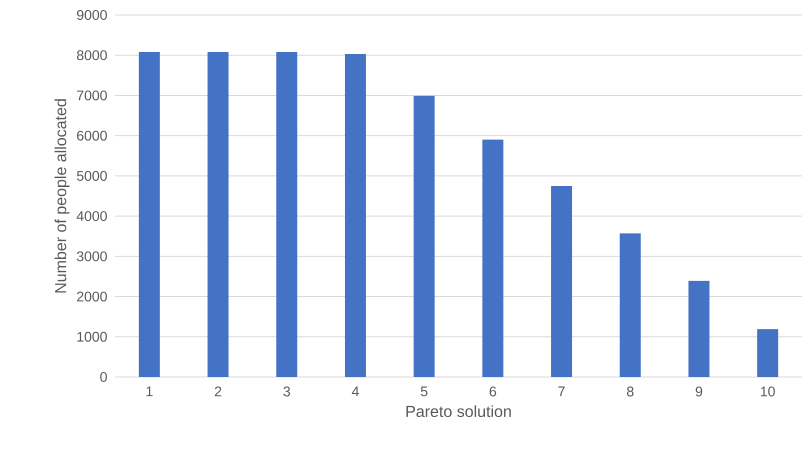 This screenshot has height=455, width=805. What do you see at coordinates (91, 15) in the screenshot?
I see `y-tick-label: 9000` at bounding box center [91, 15].